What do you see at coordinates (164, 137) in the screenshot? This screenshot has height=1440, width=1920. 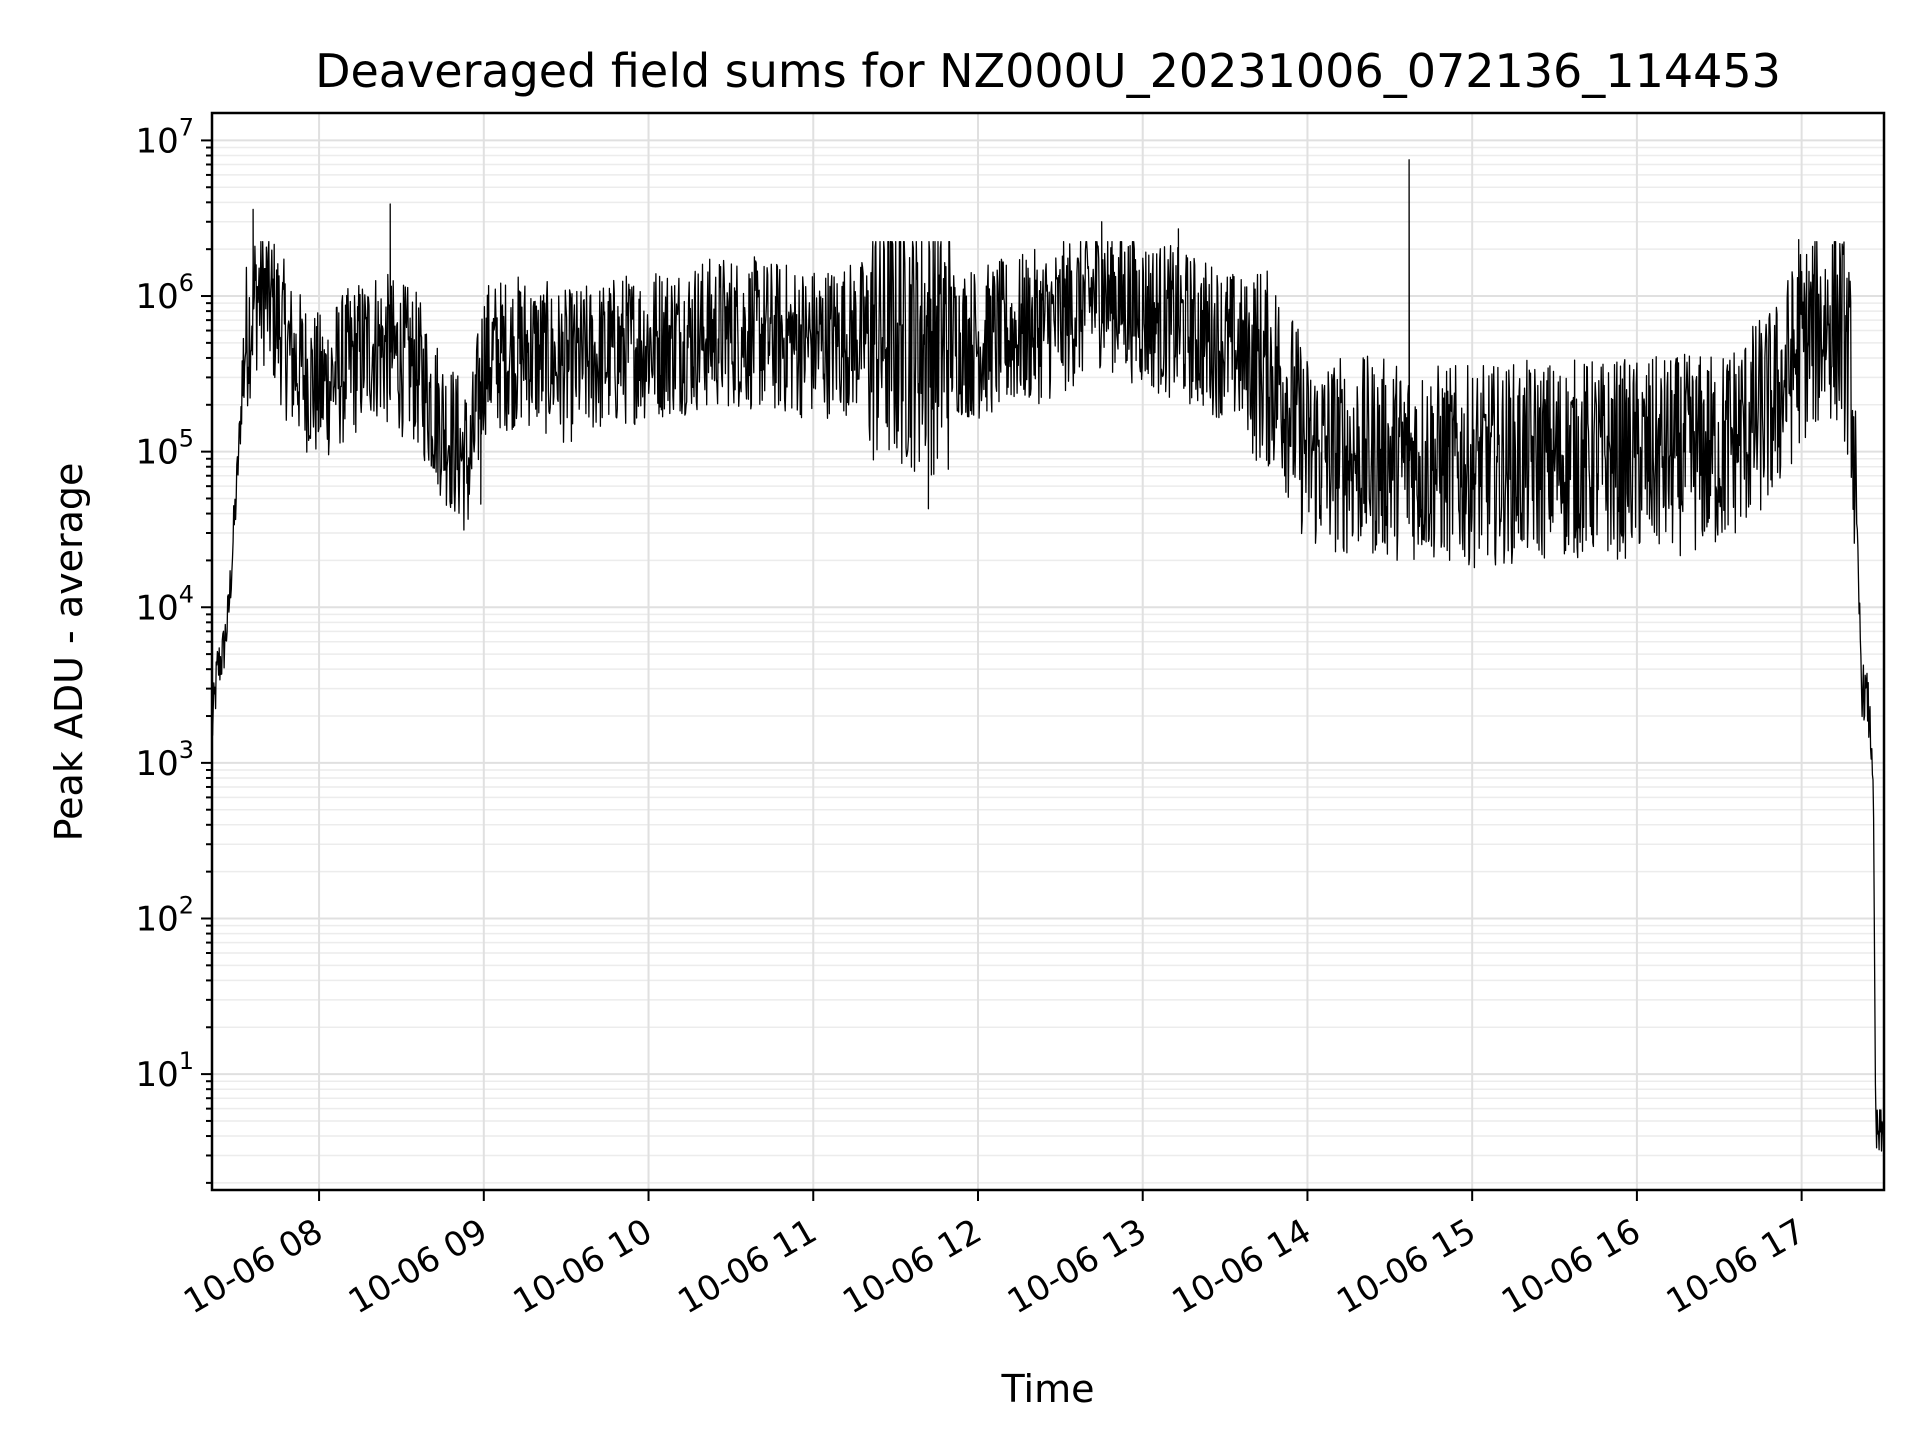 I see `y-tick-label: 10⁷` at bounding box center [164, 137].